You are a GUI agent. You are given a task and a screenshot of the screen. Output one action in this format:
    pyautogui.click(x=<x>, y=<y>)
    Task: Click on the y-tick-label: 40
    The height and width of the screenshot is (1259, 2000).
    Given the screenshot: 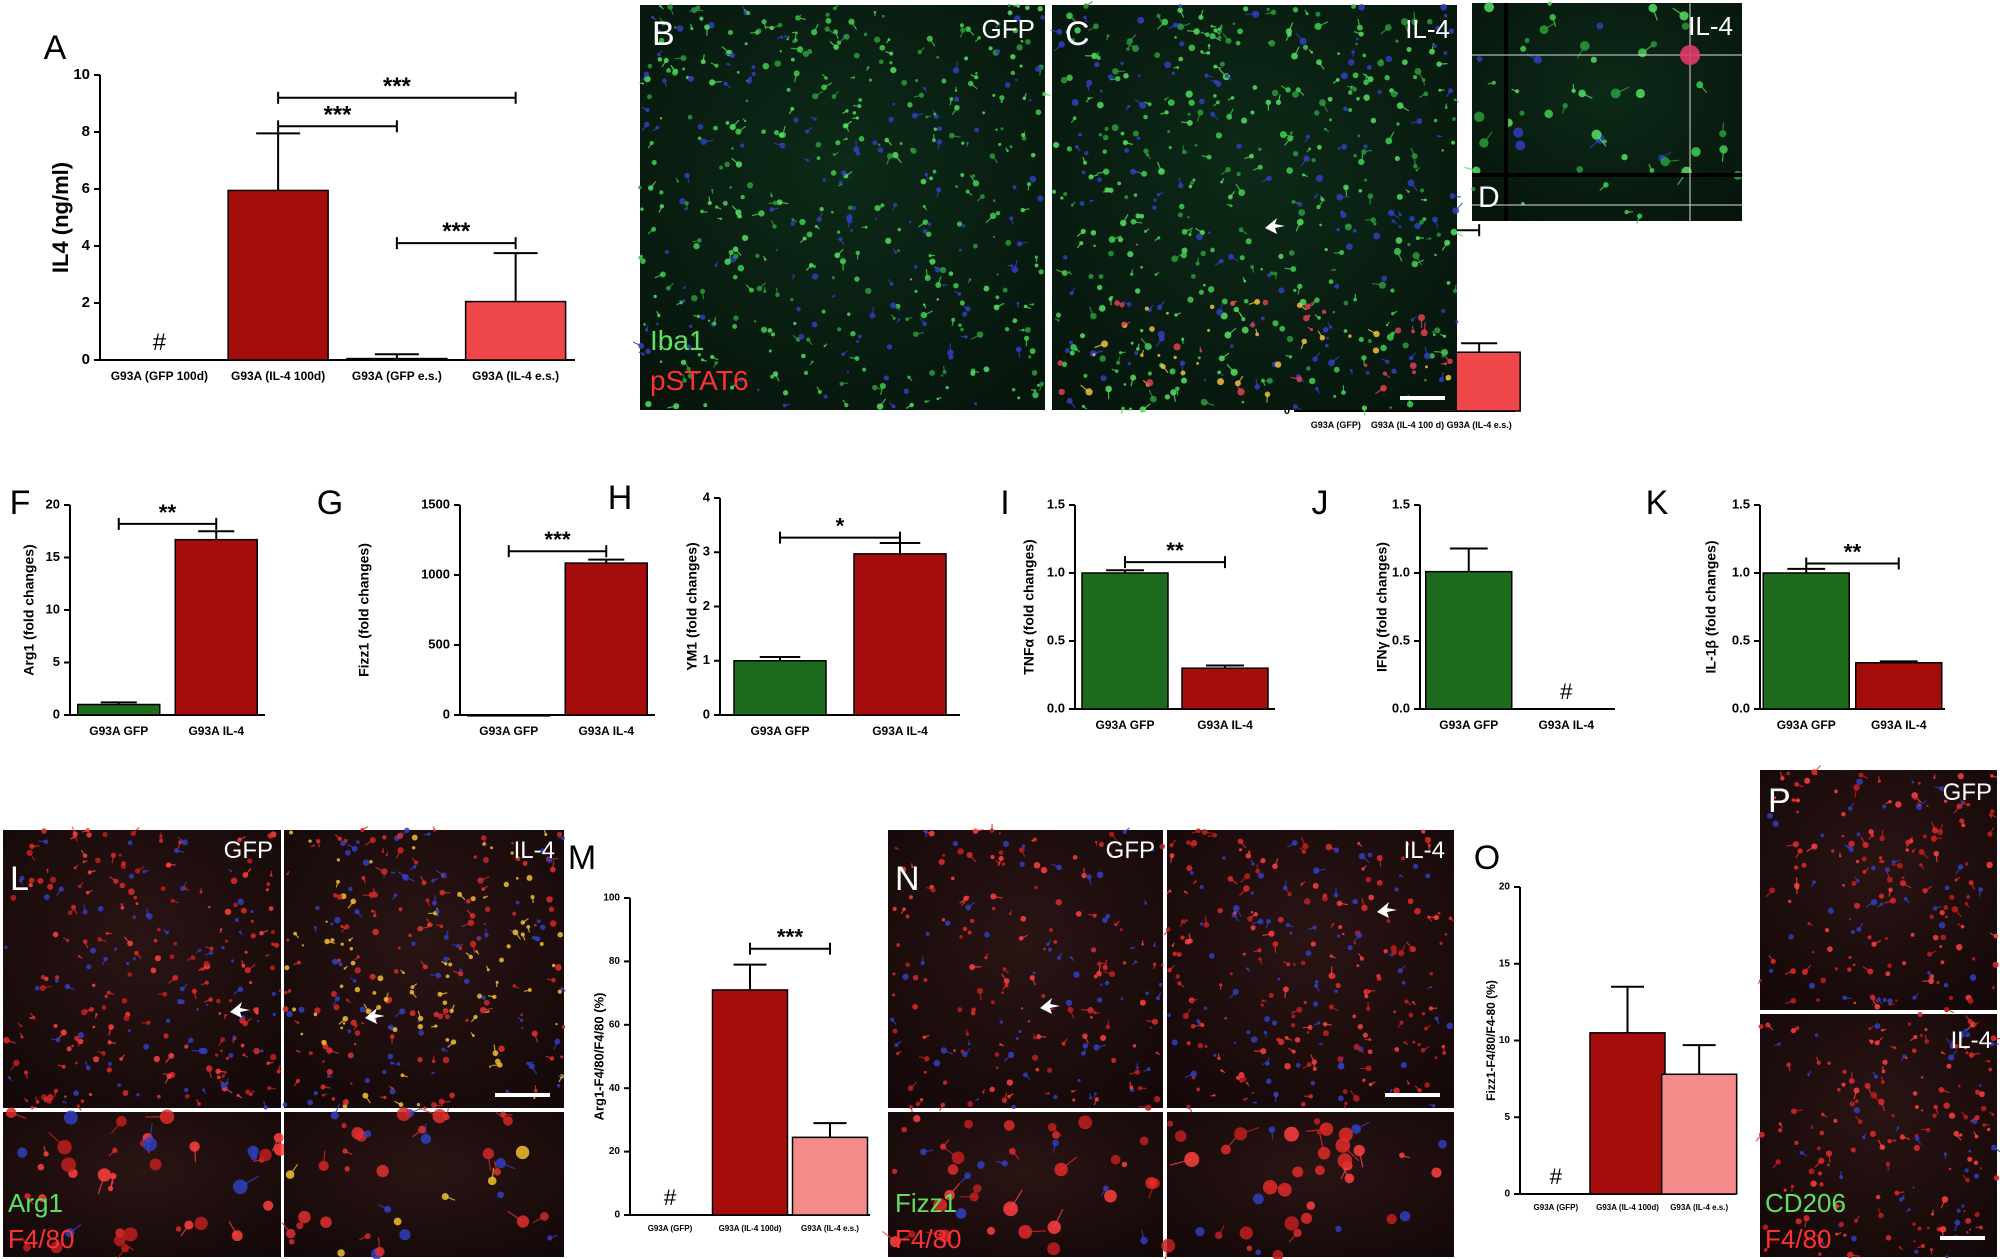 What is the action you would take?
    pyautogui.click(x=615, y=1088)
    